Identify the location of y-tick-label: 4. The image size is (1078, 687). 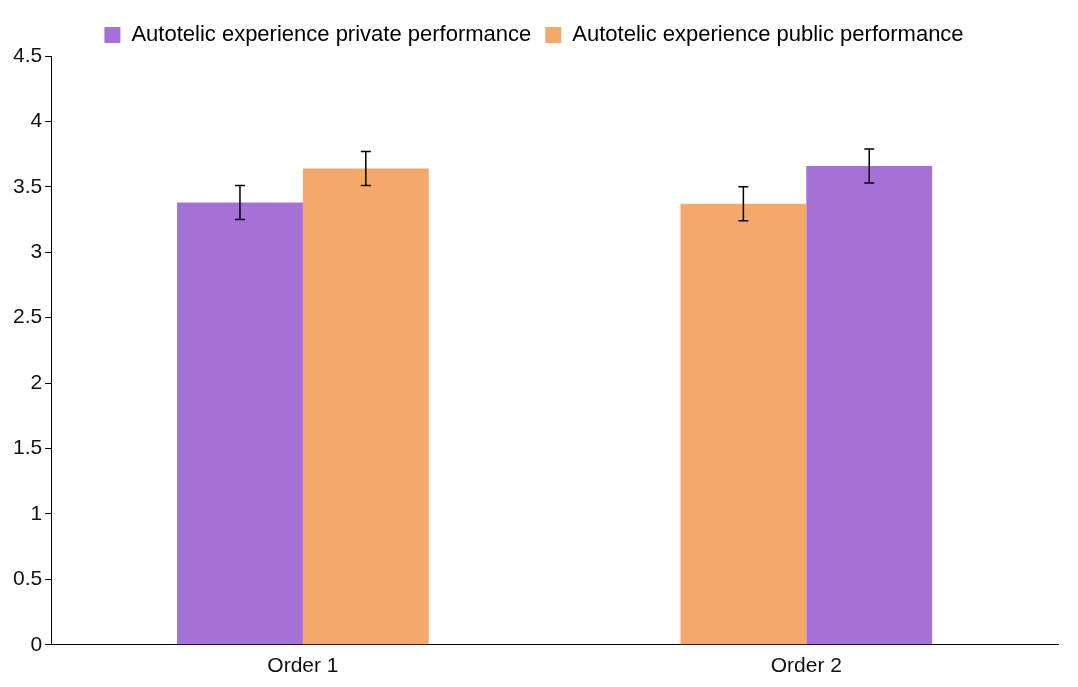
(36, 120).